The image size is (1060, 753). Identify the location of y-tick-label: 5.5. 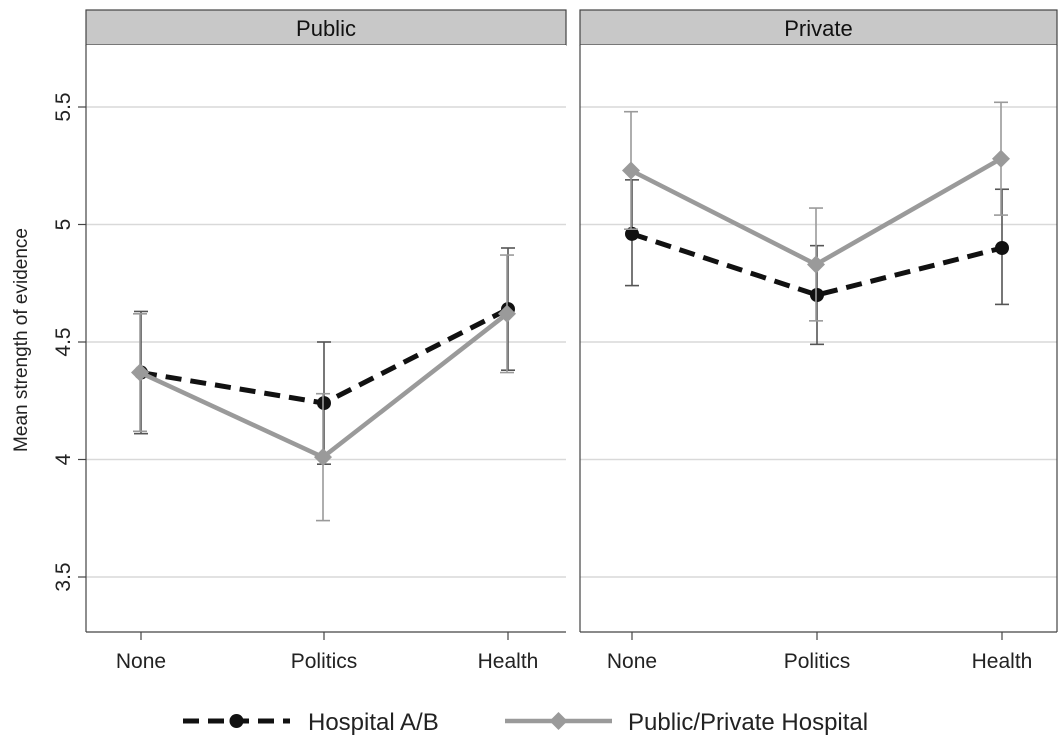
(63, 106).